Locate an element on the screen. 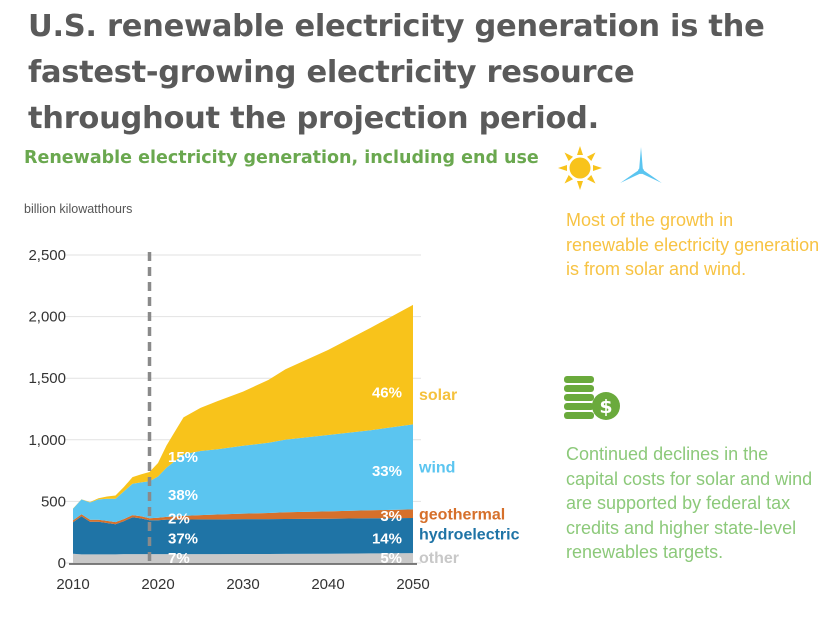 This screenshot has height=629, width=827. share-2050-other: 5% is located at coordinates (391, 558).